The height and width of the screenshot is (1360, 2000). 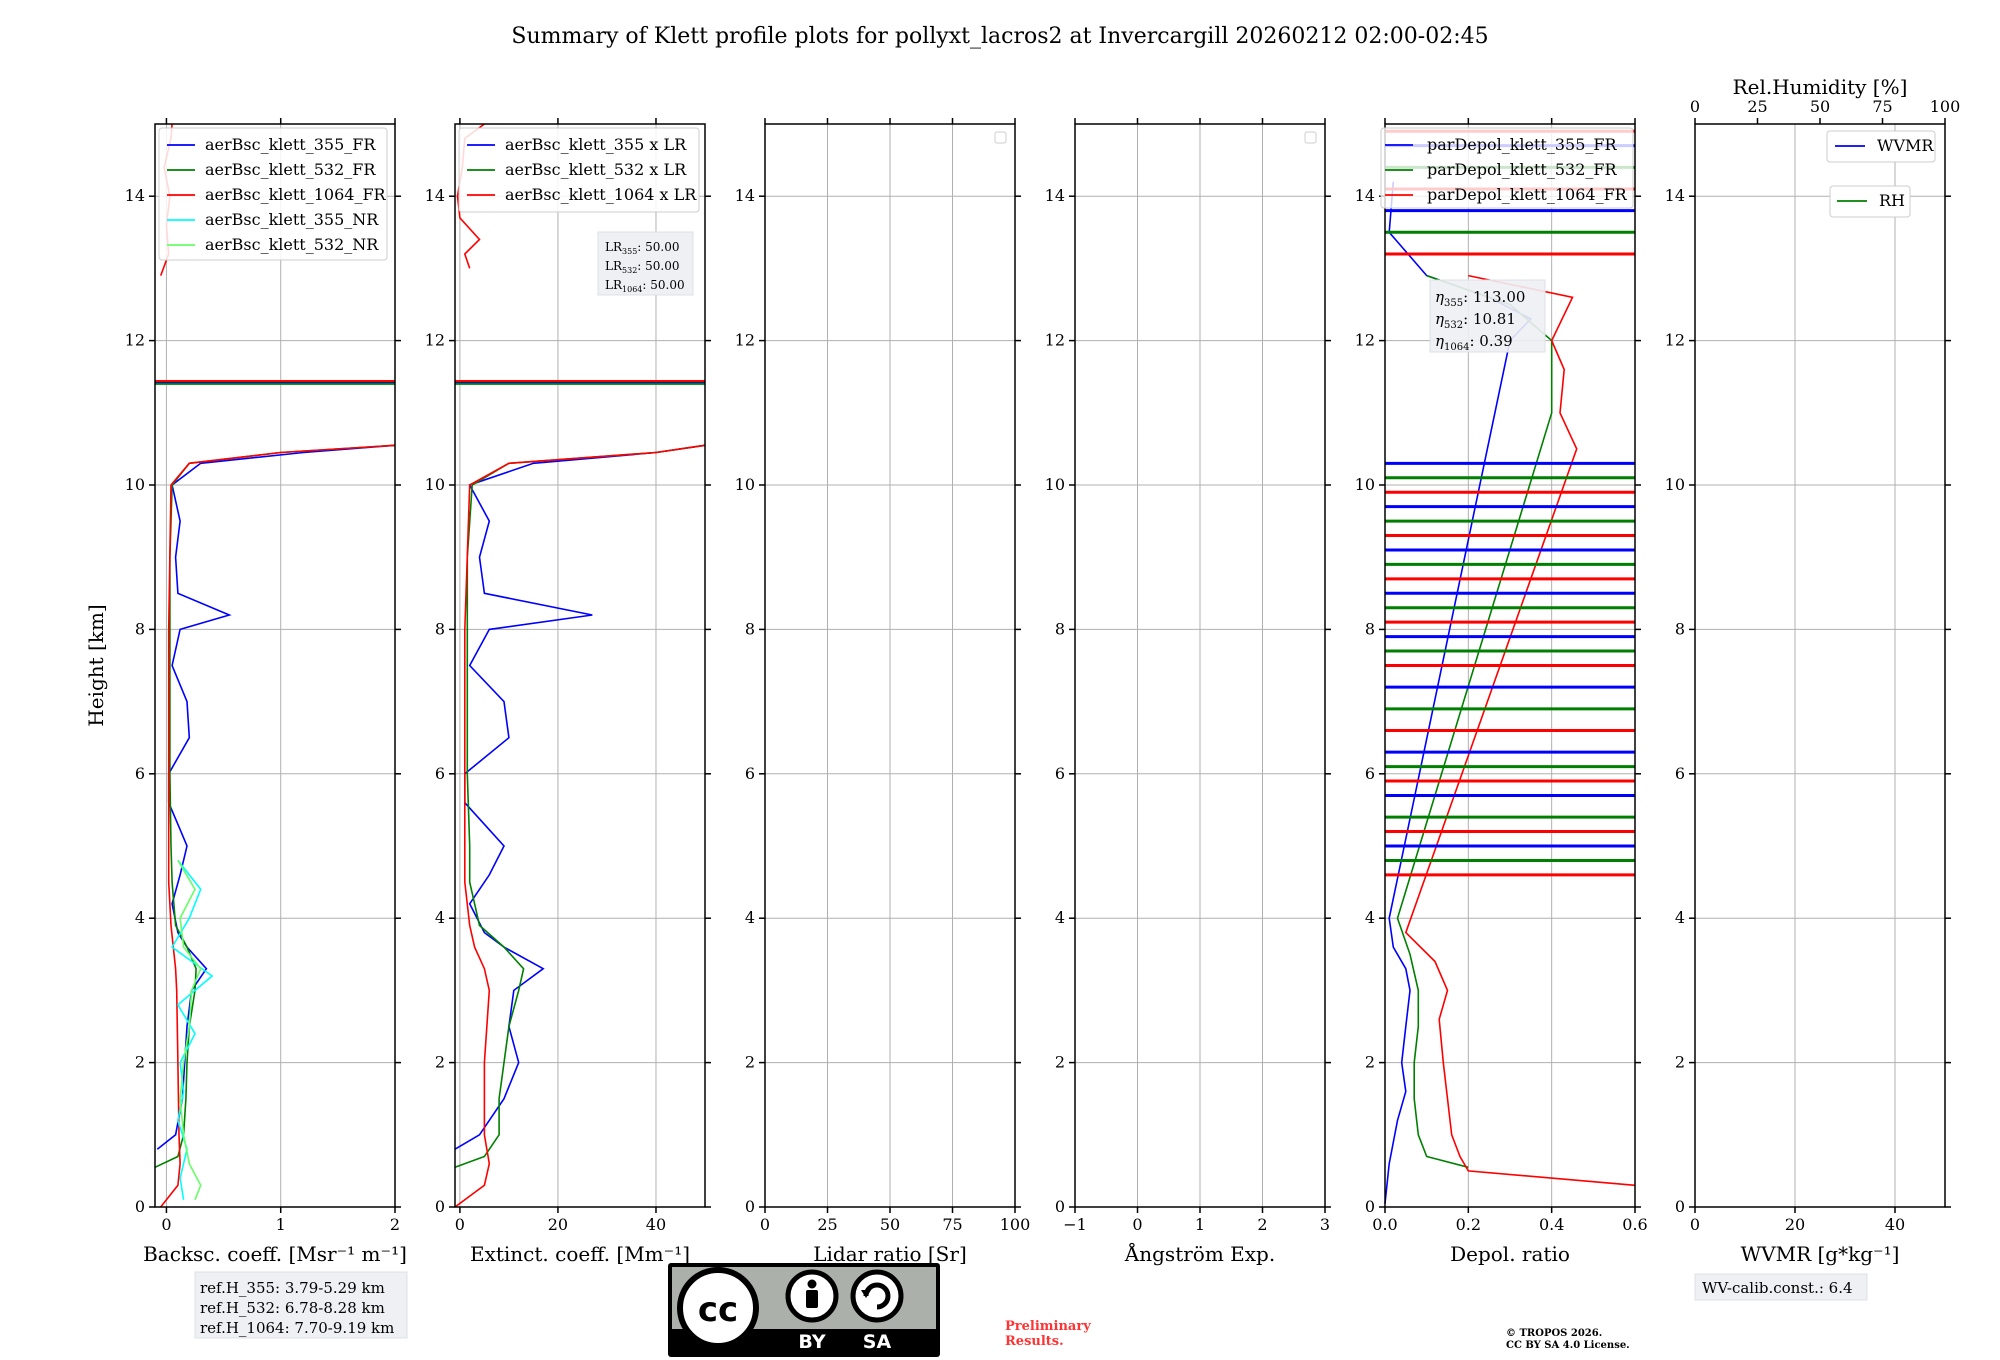 I want to click on legend-label: RH, so click(x=1892, y=200).